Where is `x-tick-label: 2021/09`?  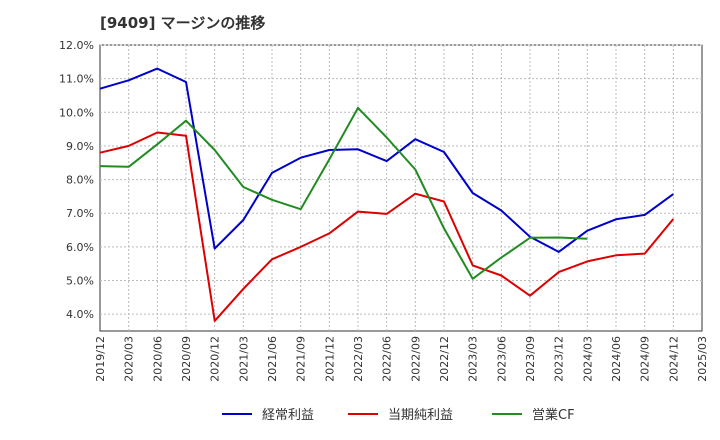
x-tick-label: 2021/09 is located at coordinates (301, 359).